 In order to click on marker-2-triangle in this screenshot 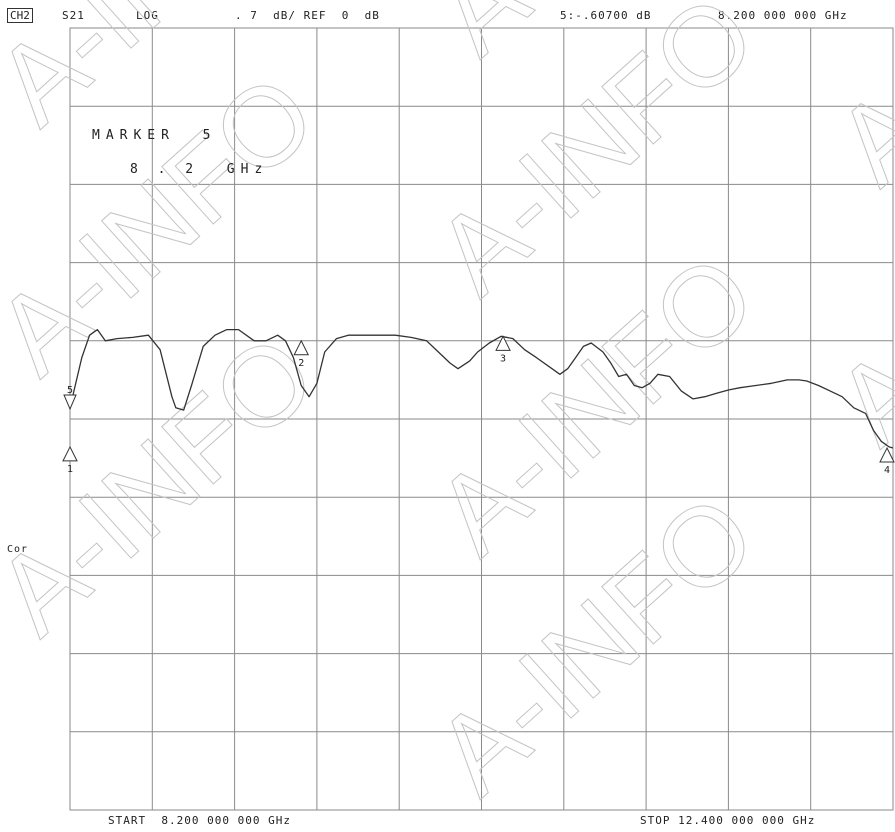, I will do `click(301, 347)`.